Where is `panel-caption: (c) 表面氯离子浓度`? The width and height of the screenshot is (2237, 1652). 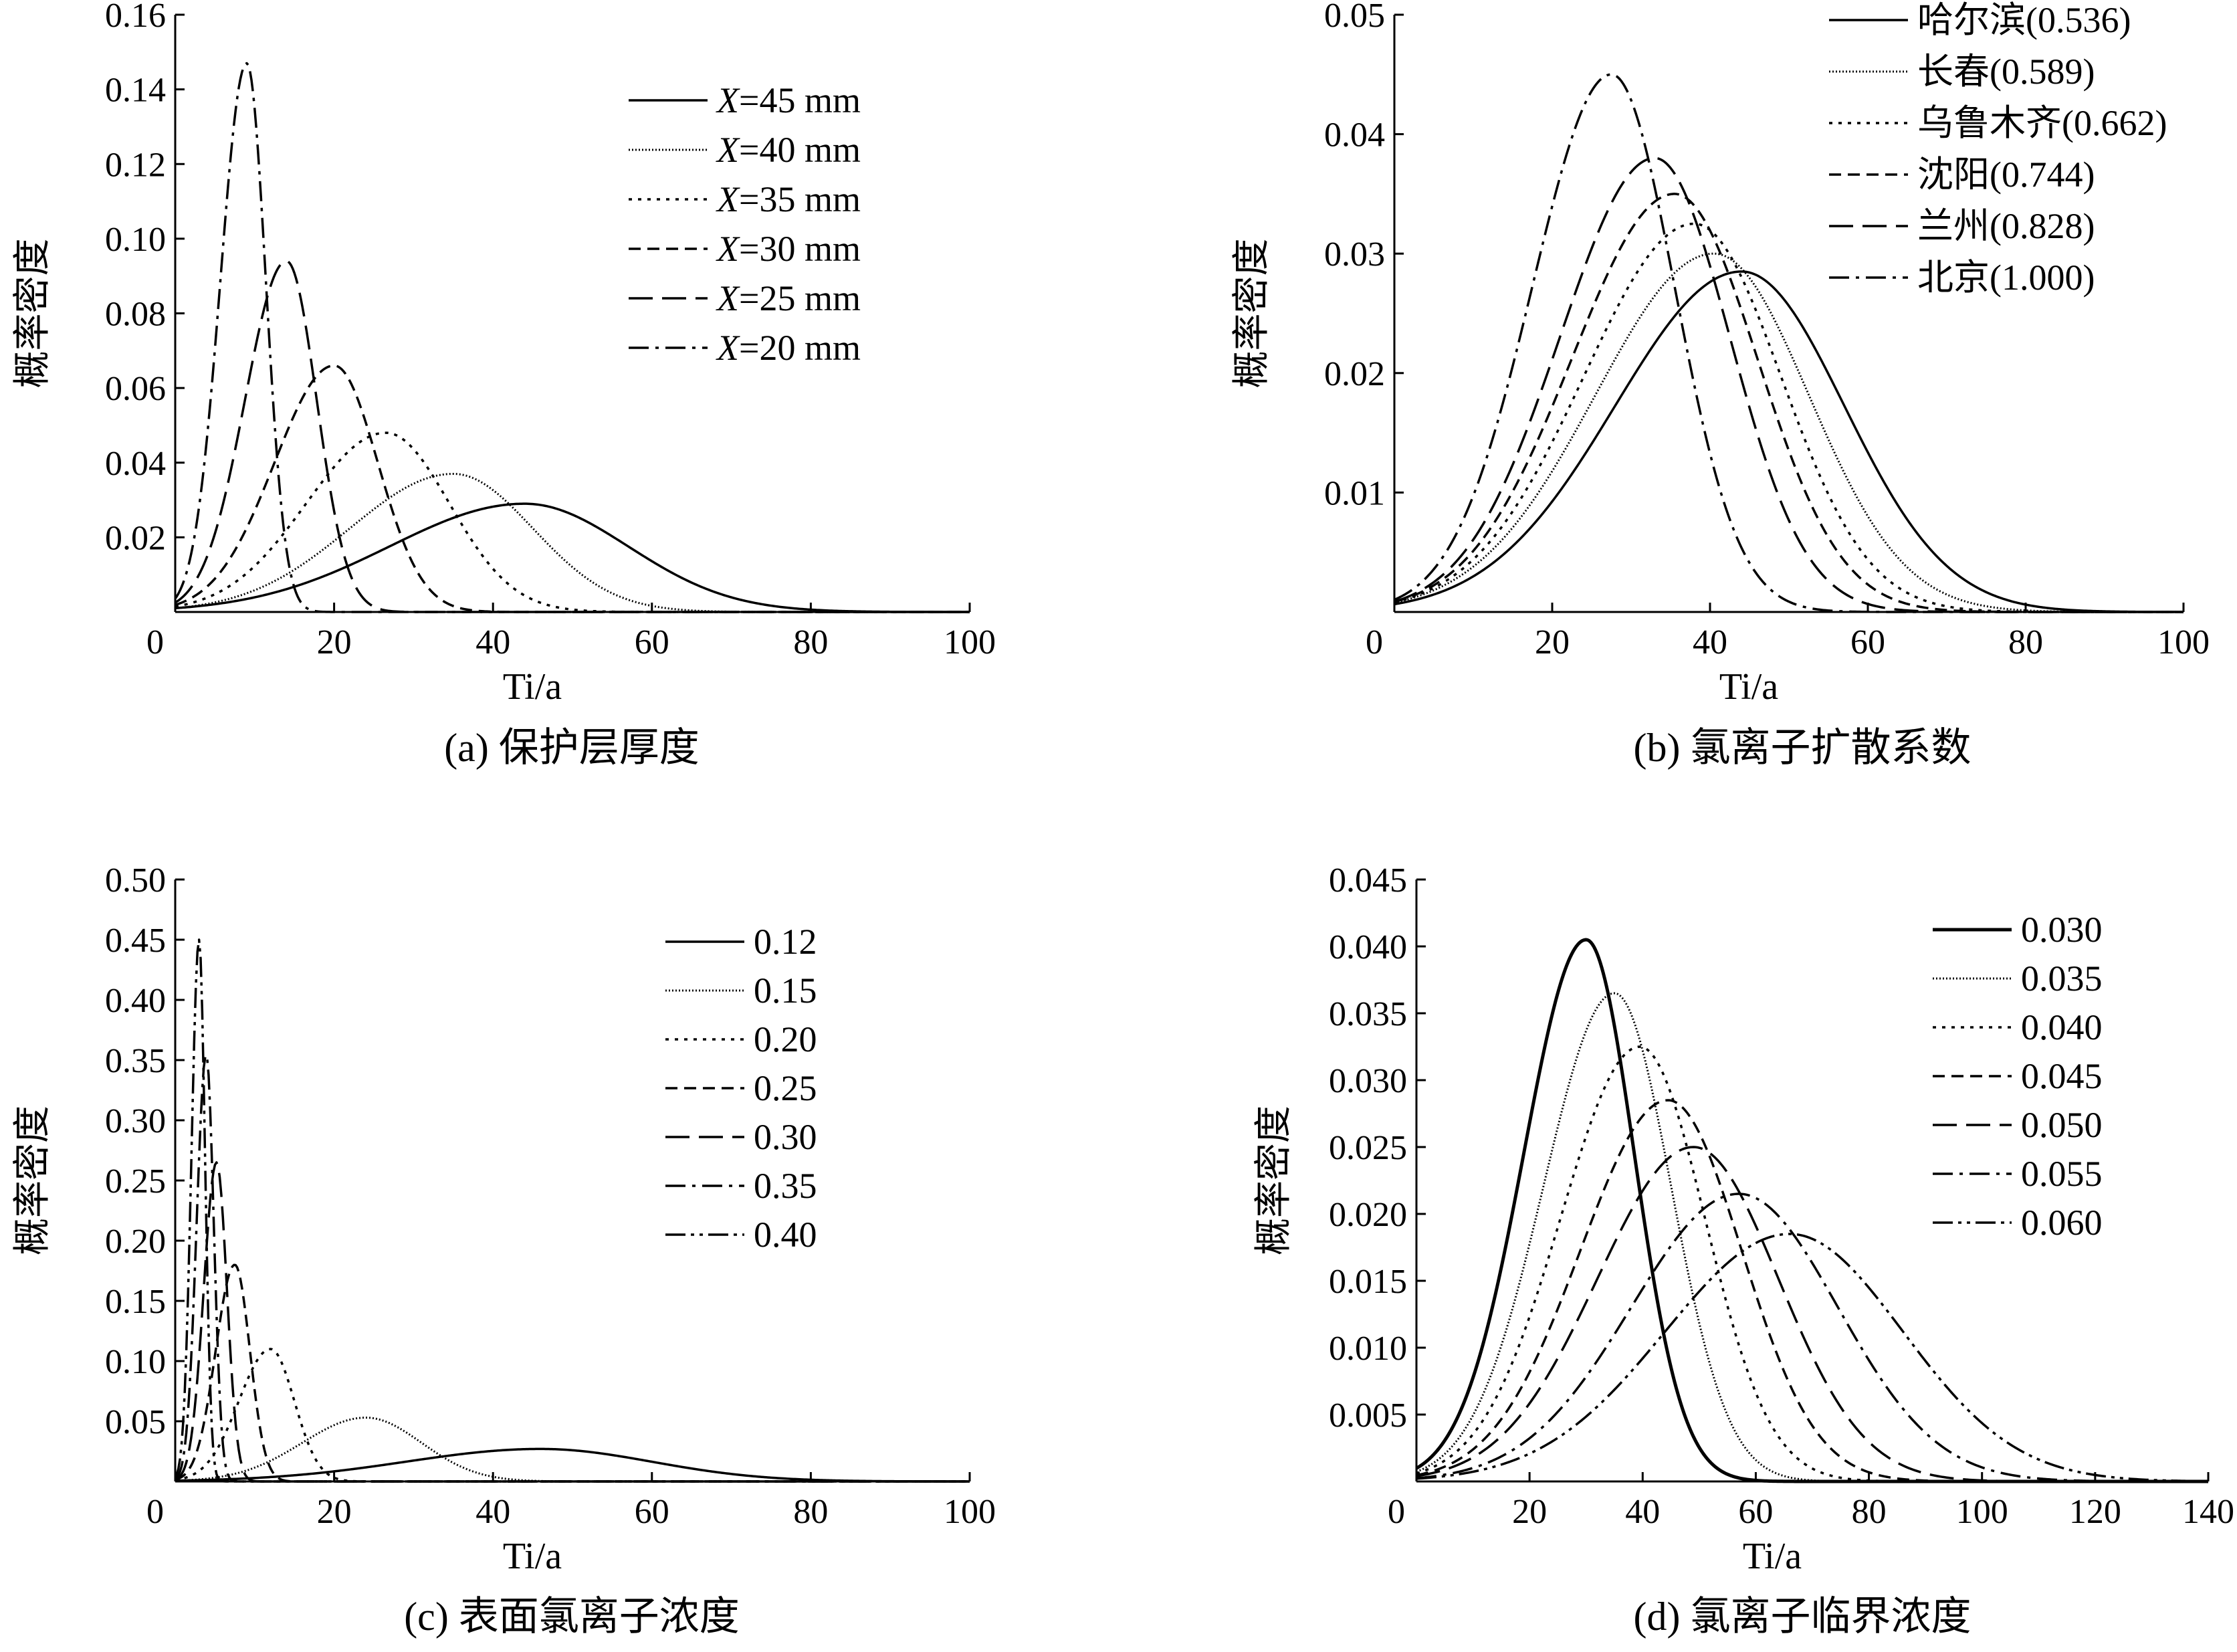
panel-caption: (c) 表面氯离子浓度 is located at coordinates (572, 1616).